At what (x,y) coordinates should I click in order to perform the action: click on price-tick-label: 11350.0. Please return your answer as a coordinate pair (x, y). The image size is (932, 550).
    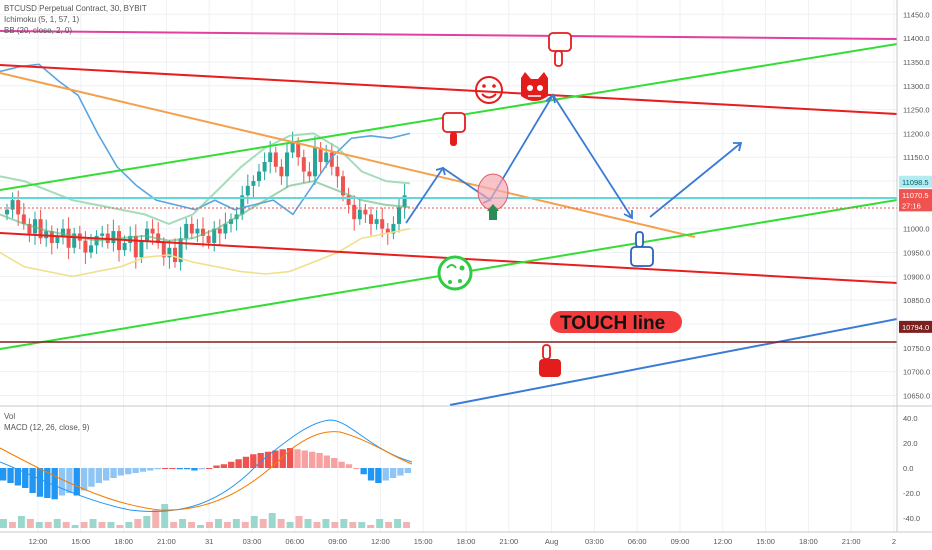
    Looking at the image, I should click on (916, 62).